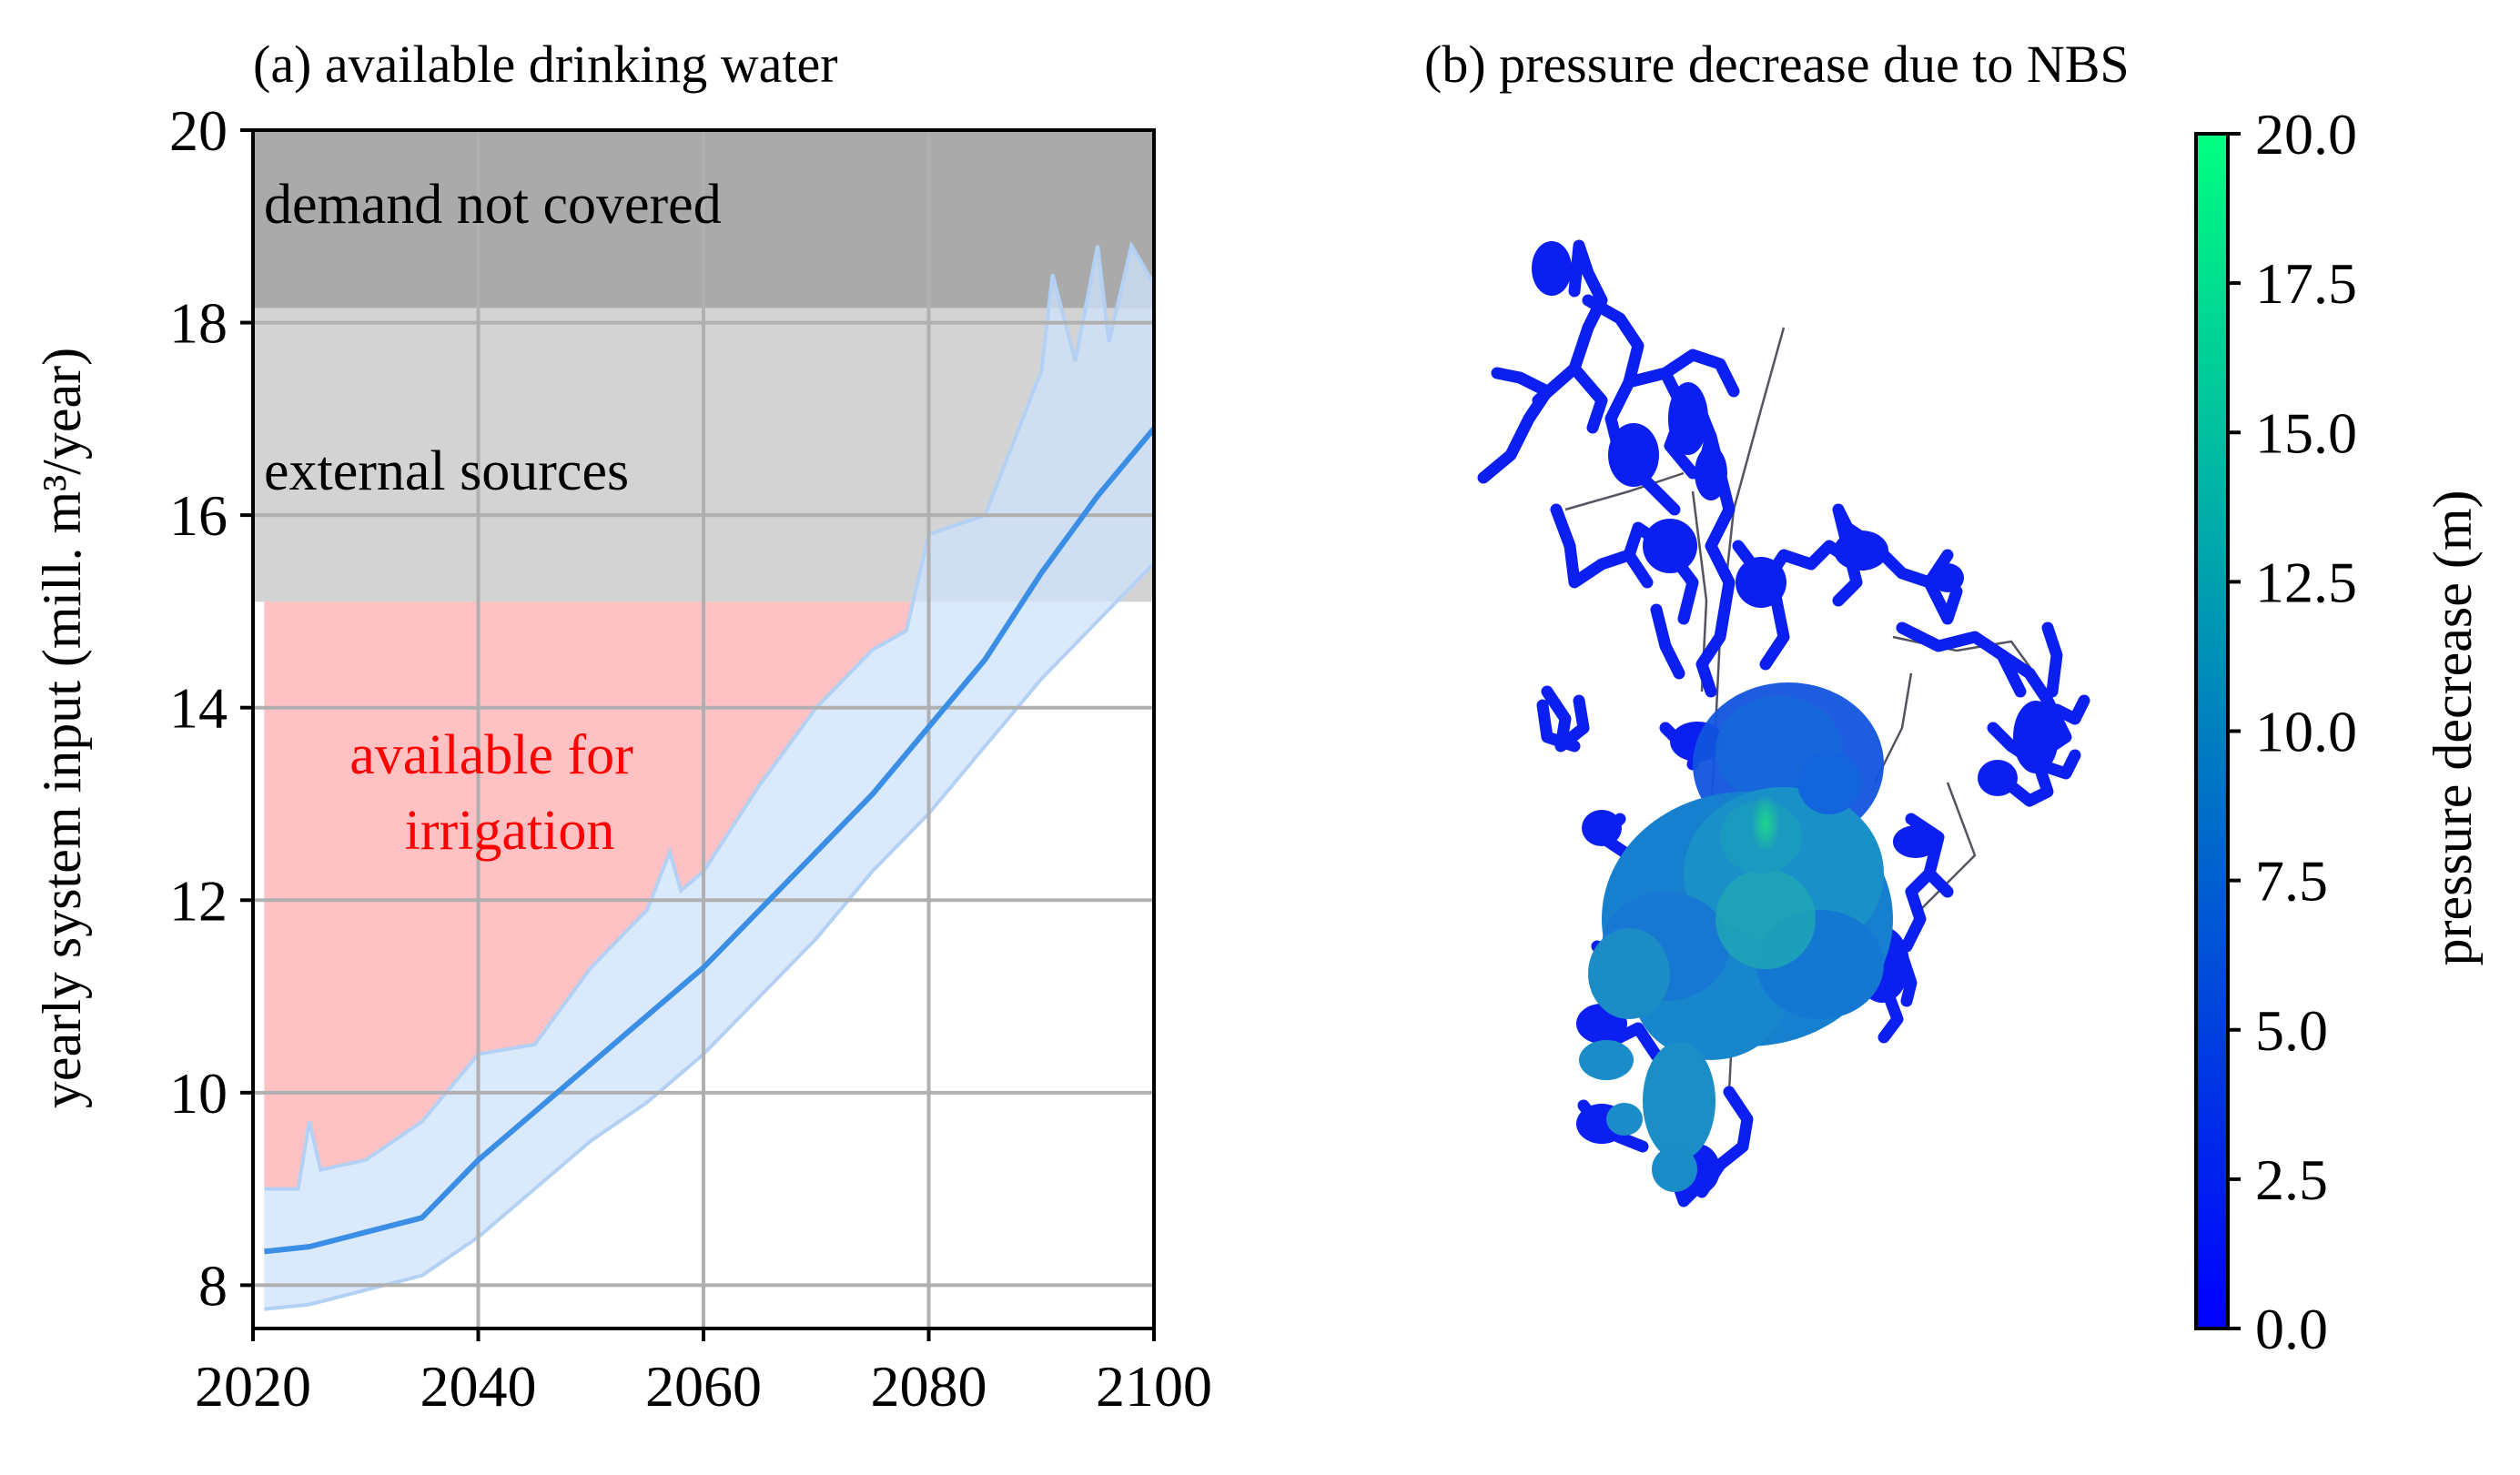 The width and height of the screenshot is (2520, 1475). I want to click on y-tick-label: 16, so click(198, 515).